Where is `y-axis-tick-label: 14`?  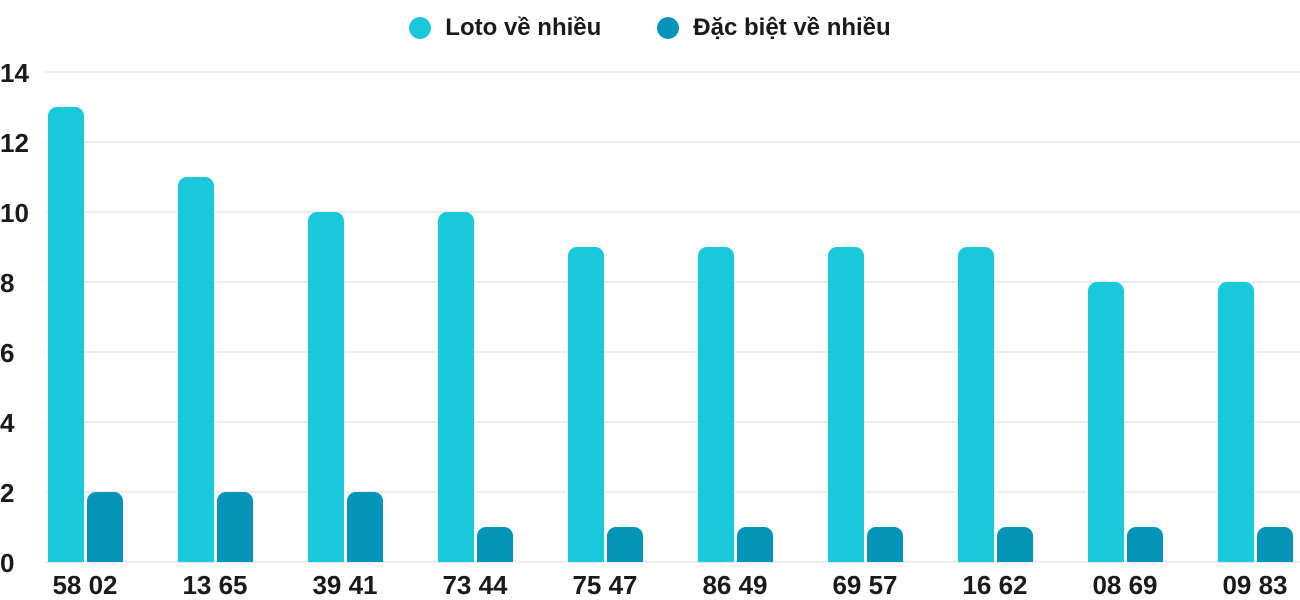 y-axis-tick-label: 14 is located at coordinates (14, 73).